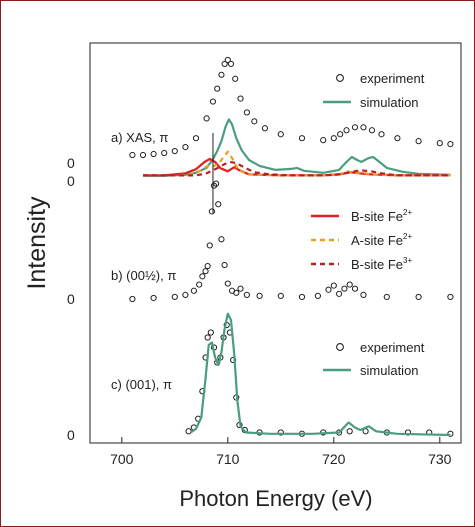 The height and width of the screenshot is (527, 475). I want to click on legend-asite-fe2-charge: 2+, so click(407, 236).